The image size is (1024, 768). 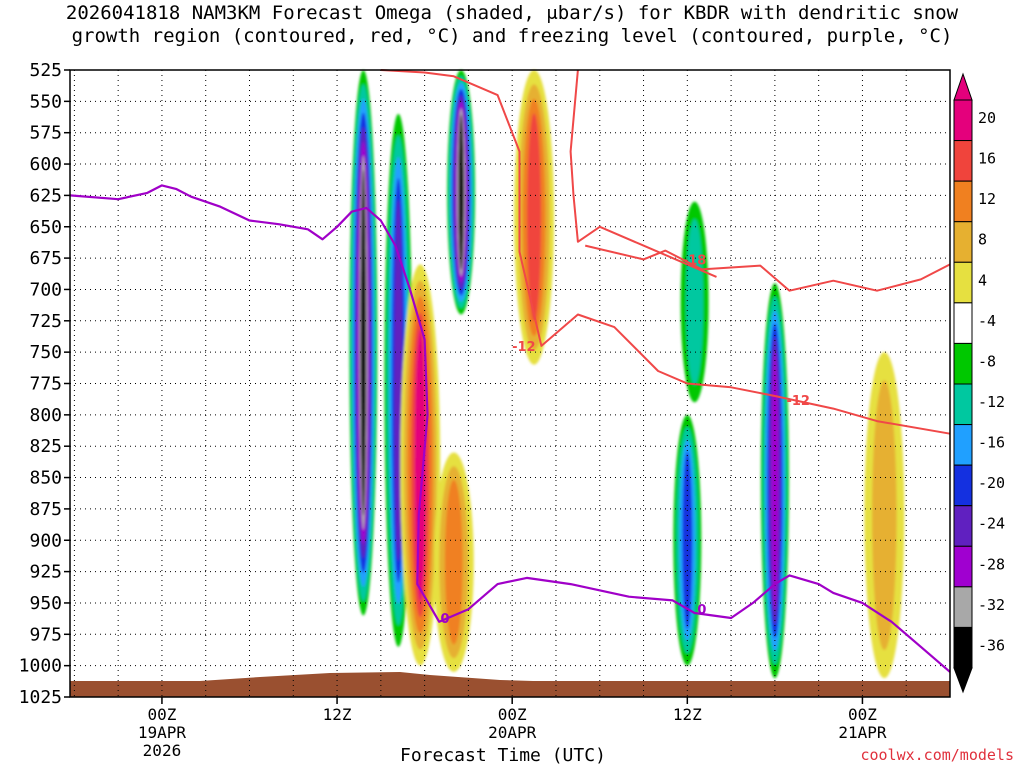 I want to click on colorbar-label--28: -28, so click(x=991, y=564).